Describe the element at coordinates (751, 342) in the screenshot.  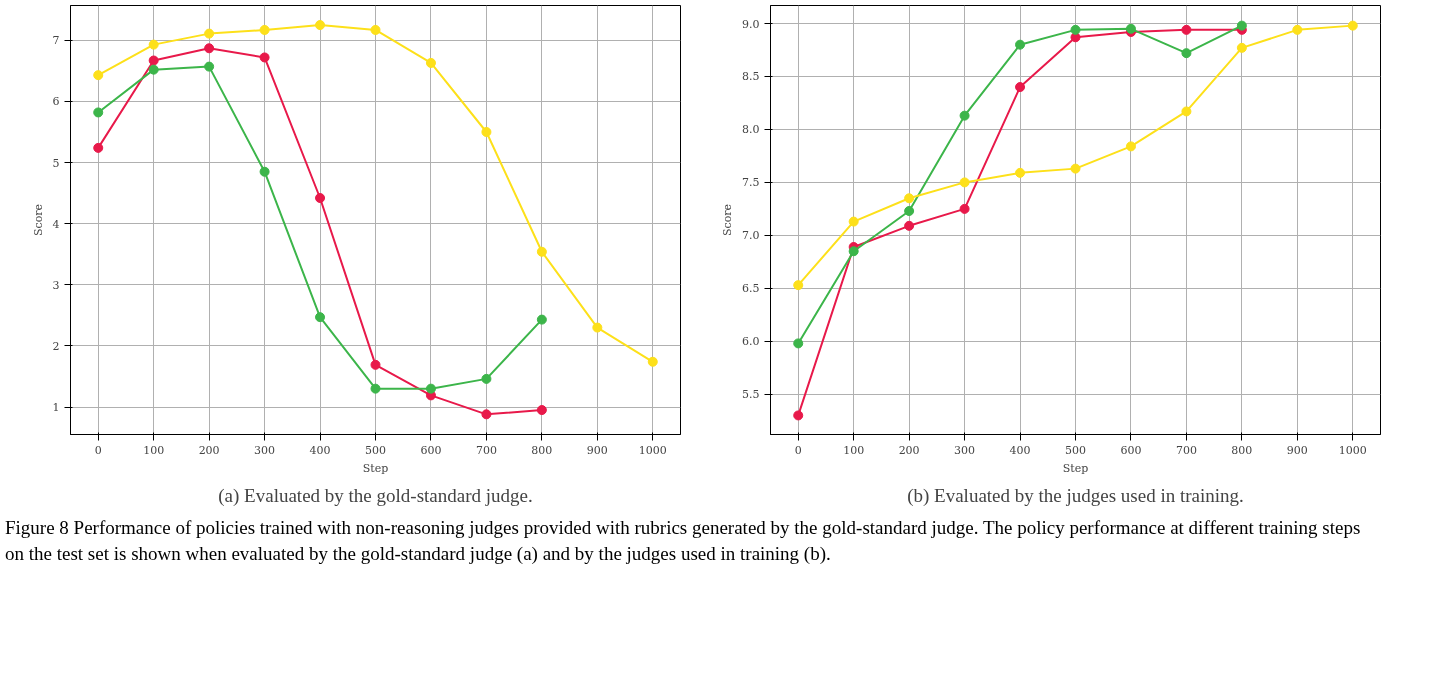
I see `y-tick-label: 6.0` at that location.